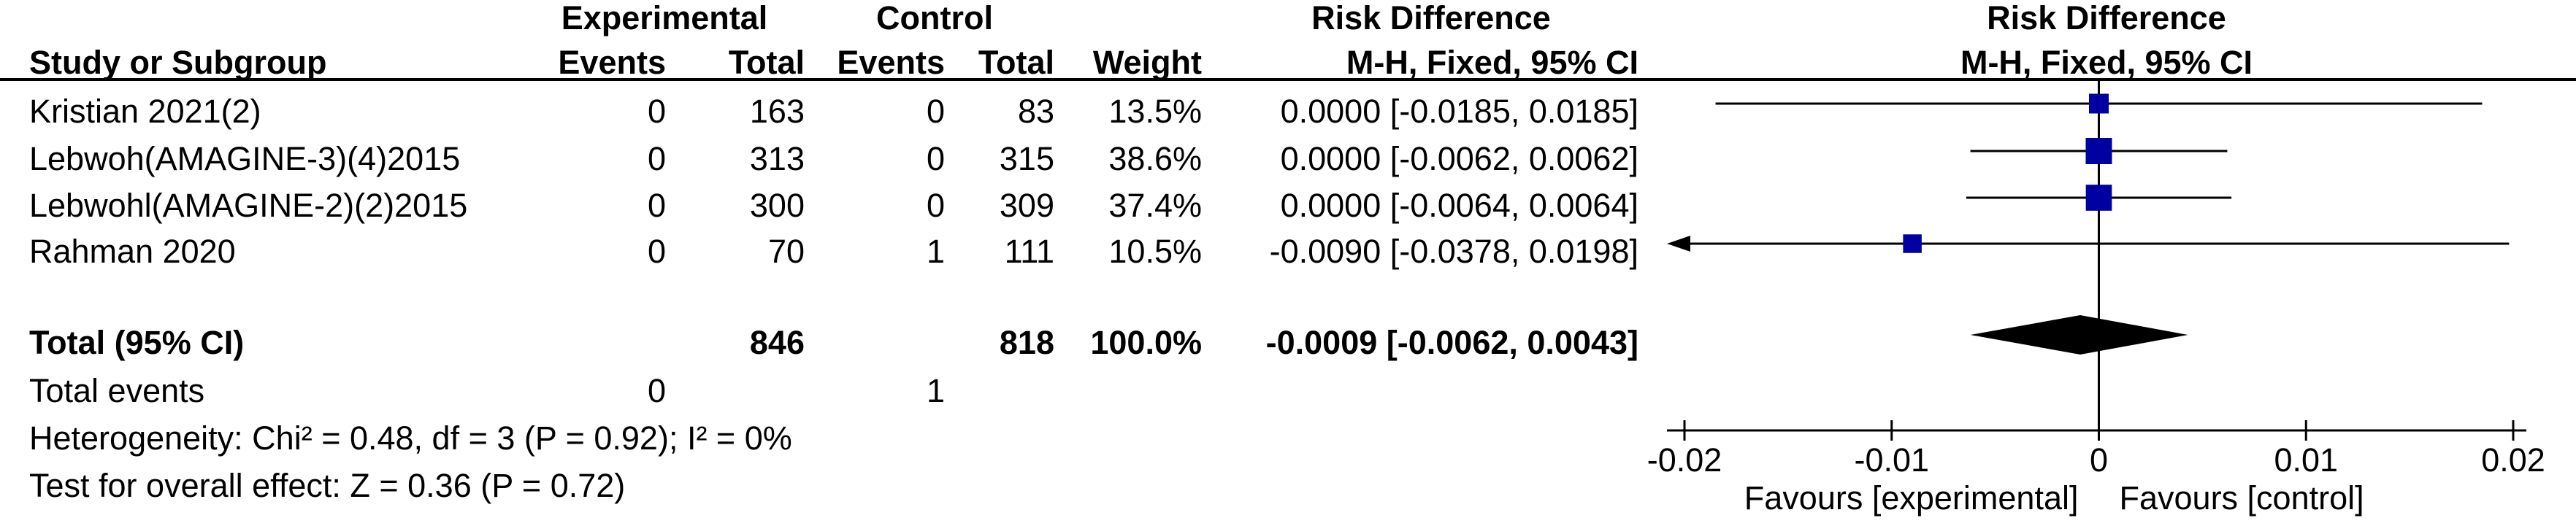  Describe the element at coordinates (2099, 460) in the screenshot. I see `x-tick-label: 0` at that location.